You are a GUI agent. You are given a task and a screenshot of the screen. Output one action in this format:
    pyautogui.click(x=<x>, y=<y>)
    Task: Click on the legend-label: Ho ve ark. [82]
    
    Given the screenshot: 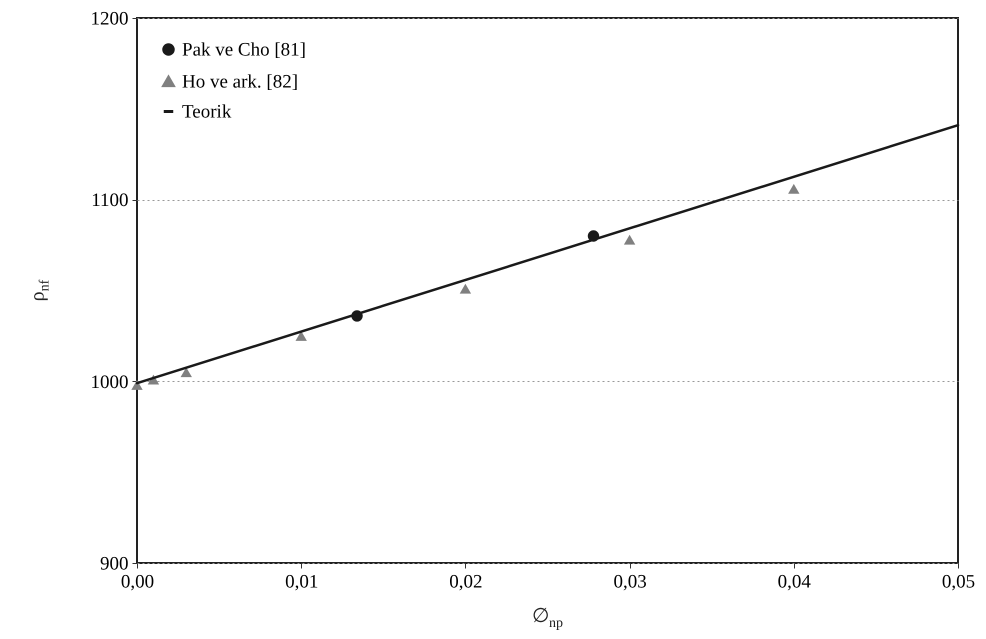 What is the action you would take?
    pyautogui.click(x=240, y=82)
    